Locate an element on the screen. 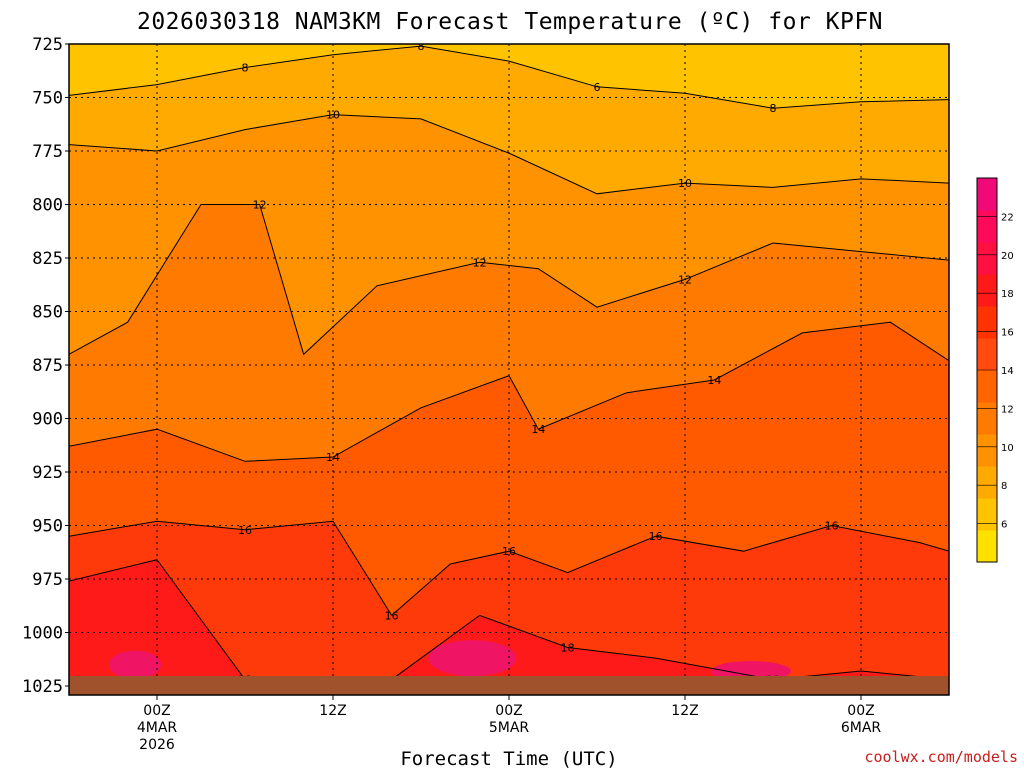 The height and width of the screenshot is (768, 1024). x-tick-label: 5MAR is located at coordinates (509, 728).